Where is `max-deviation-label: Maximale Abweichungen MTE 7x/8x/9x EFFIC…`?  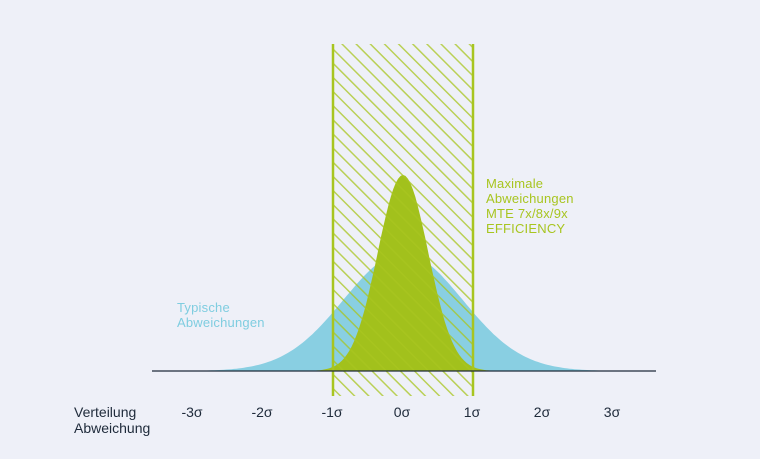 max-deviation-label: Maximale Abweichungen MTE 7x/8x/9x EFFIC… is located at coordinates (530, 206).